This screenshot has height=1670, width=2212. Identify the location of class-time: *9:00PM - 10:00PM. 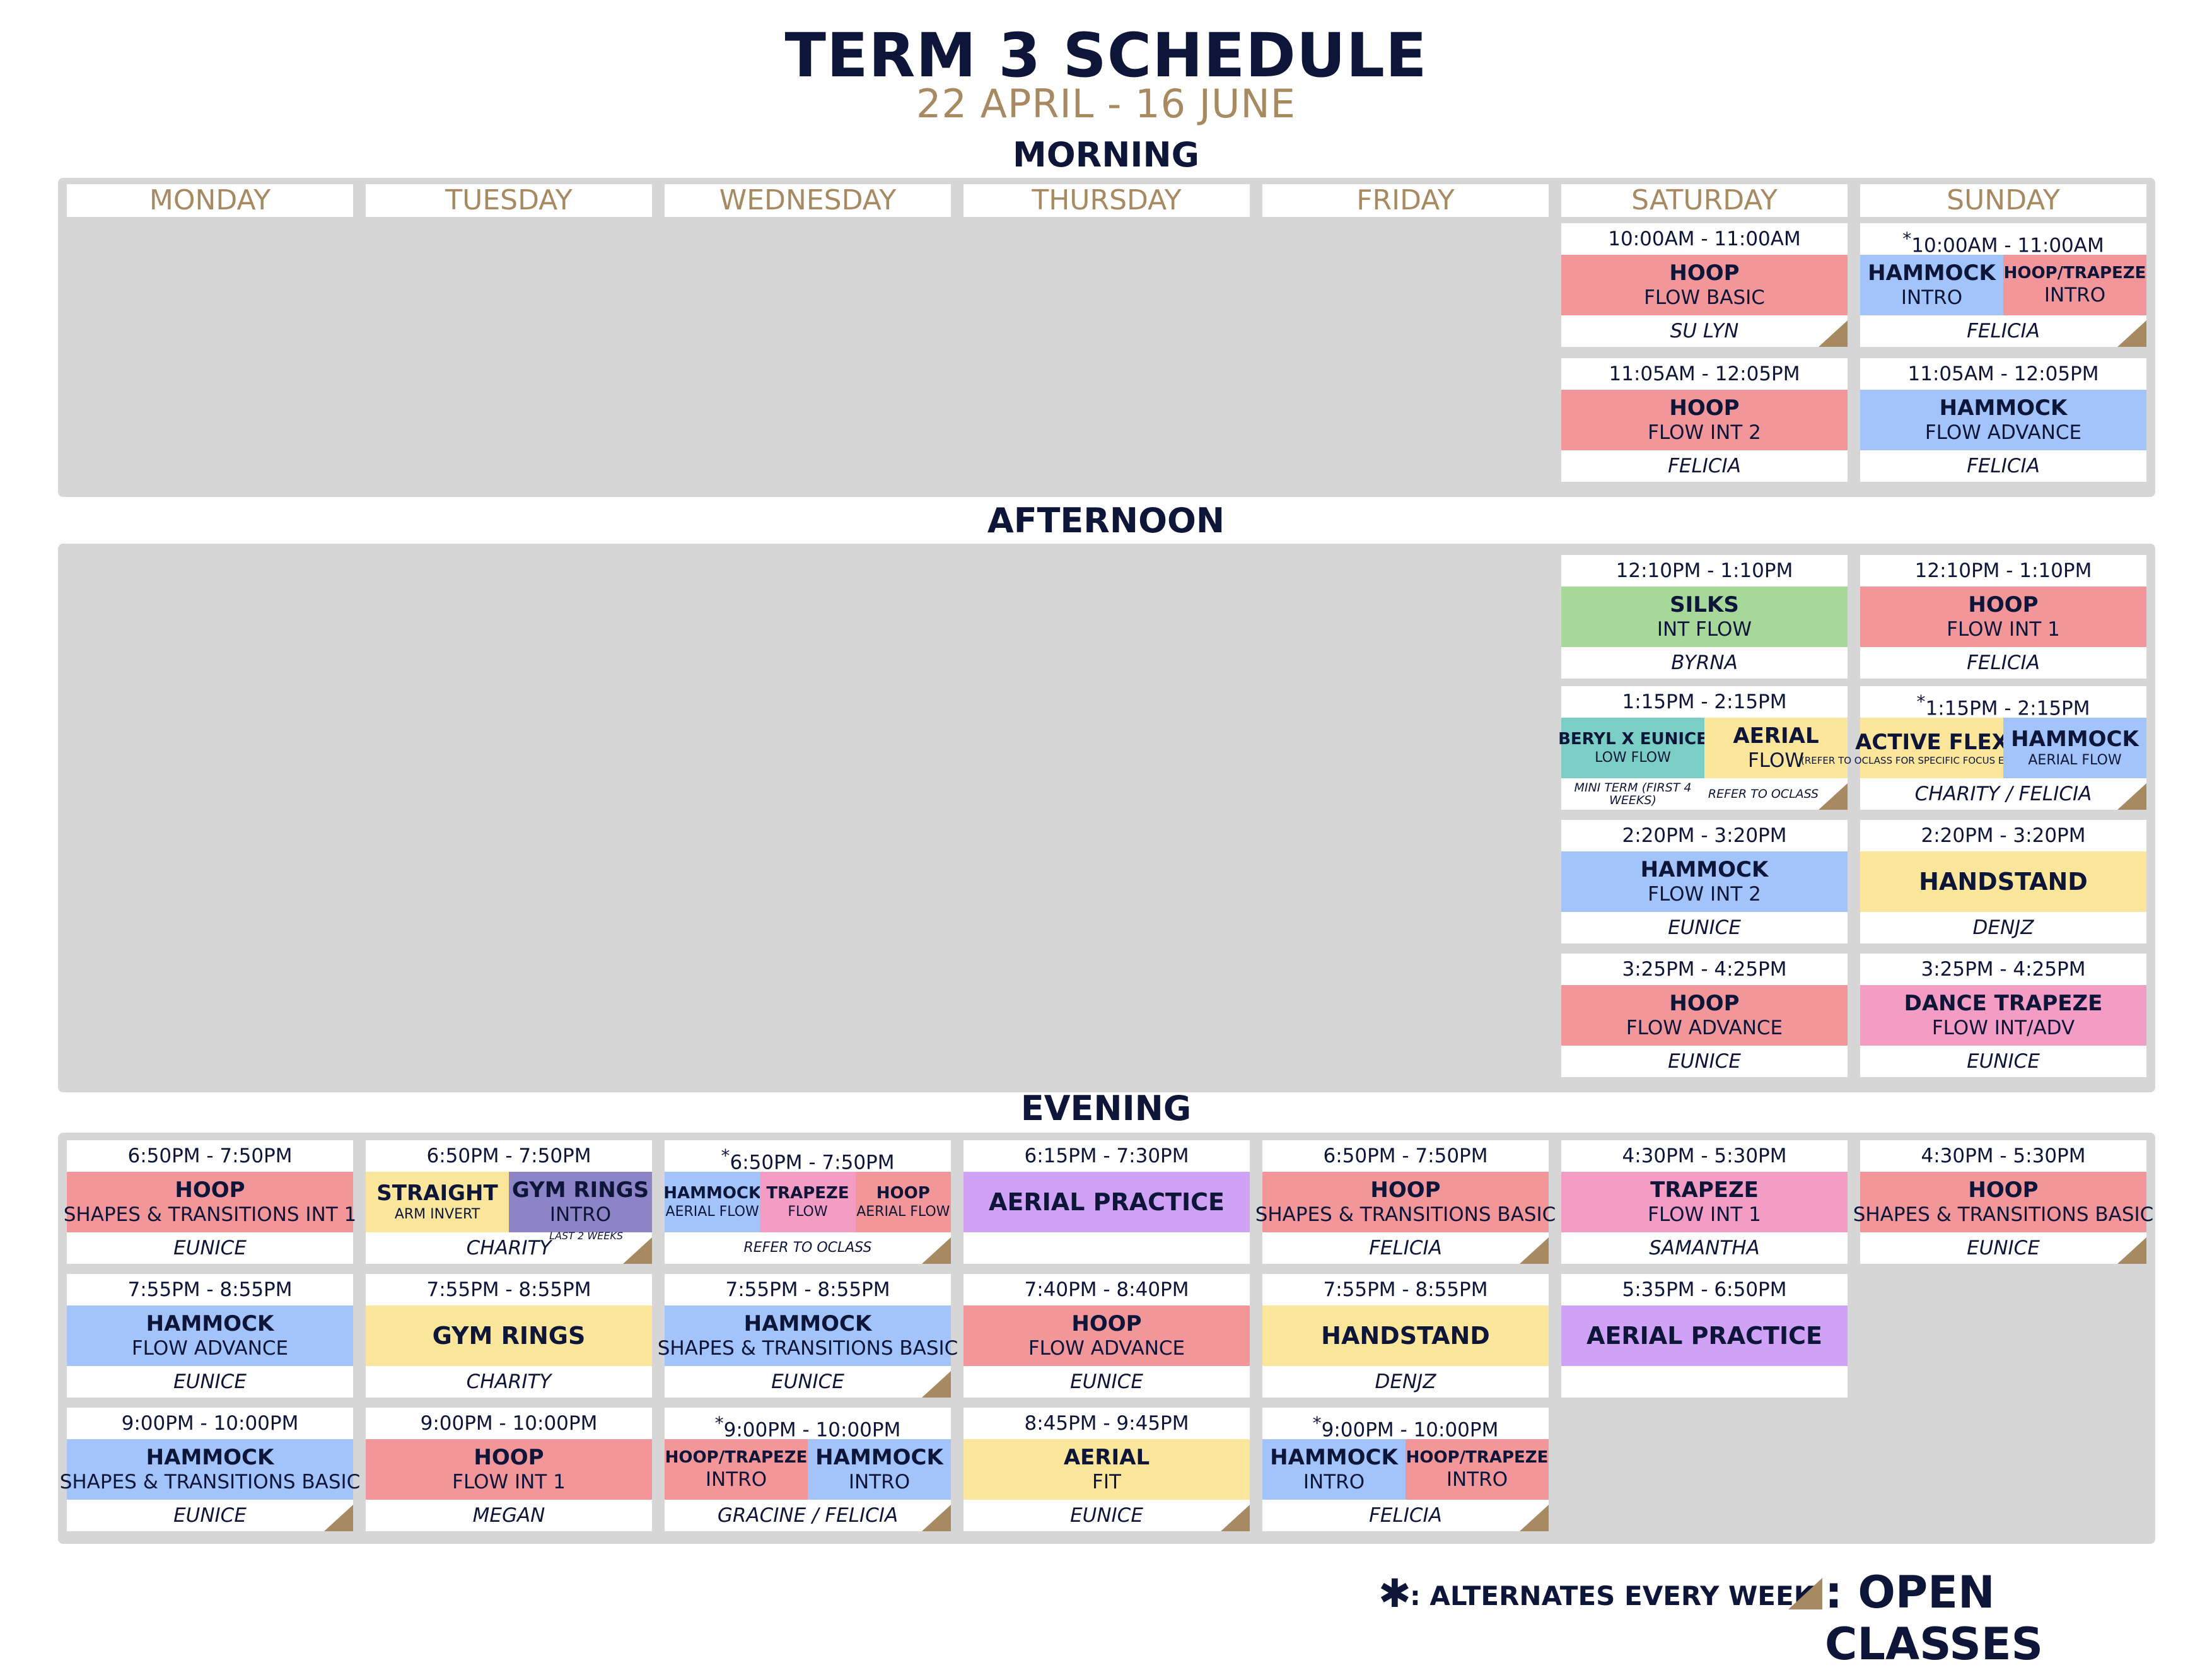
(808, 1425).